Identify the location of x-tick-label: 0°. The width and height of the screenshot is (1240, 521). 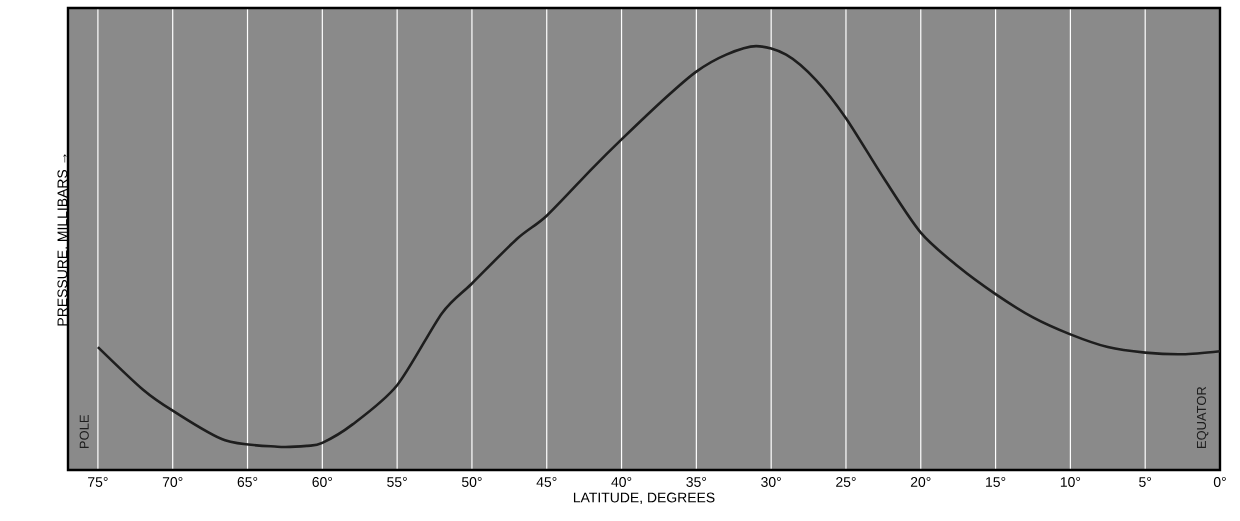
(1219, 482).